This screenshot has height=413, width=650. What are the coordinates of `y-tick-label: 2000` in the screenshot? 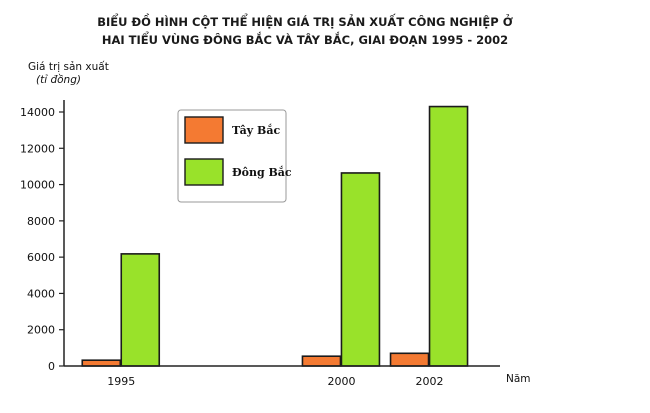 It's located at (41, 330).